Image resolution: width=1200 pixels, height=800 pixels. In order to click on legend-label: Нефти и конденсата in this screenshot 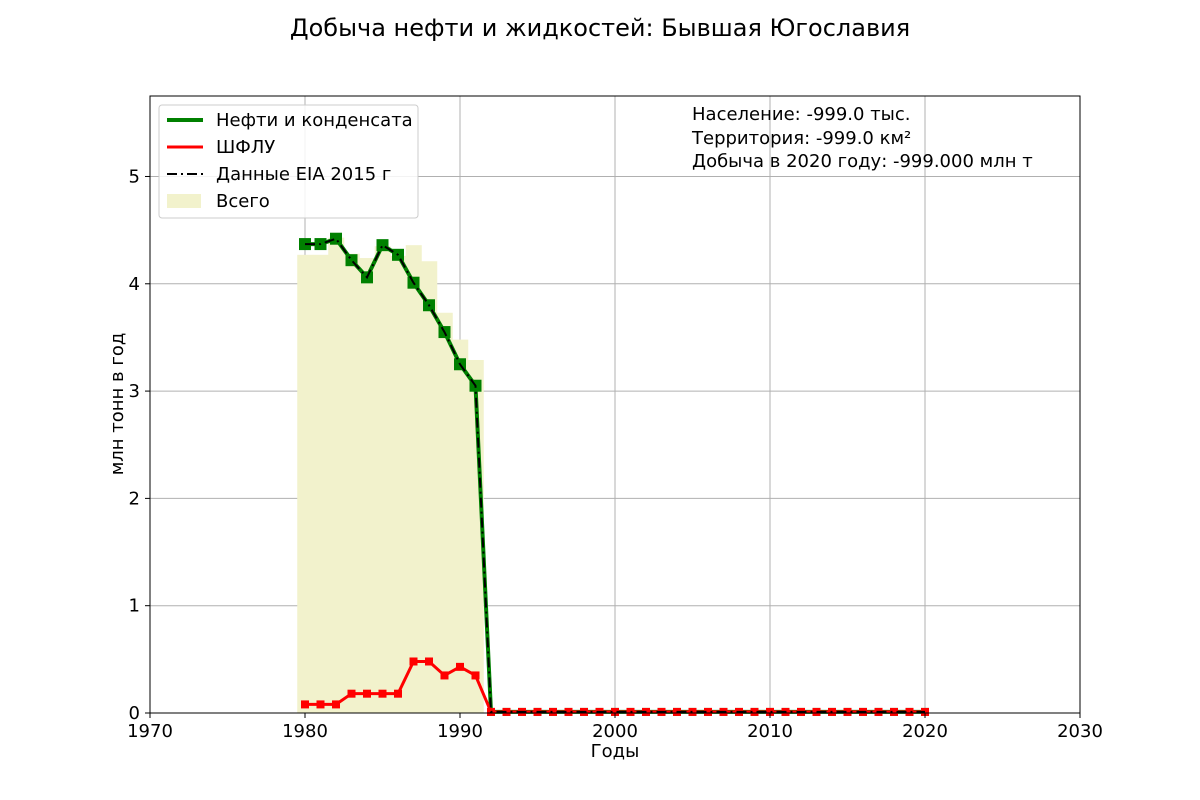, I will do `click(314, 120)`.